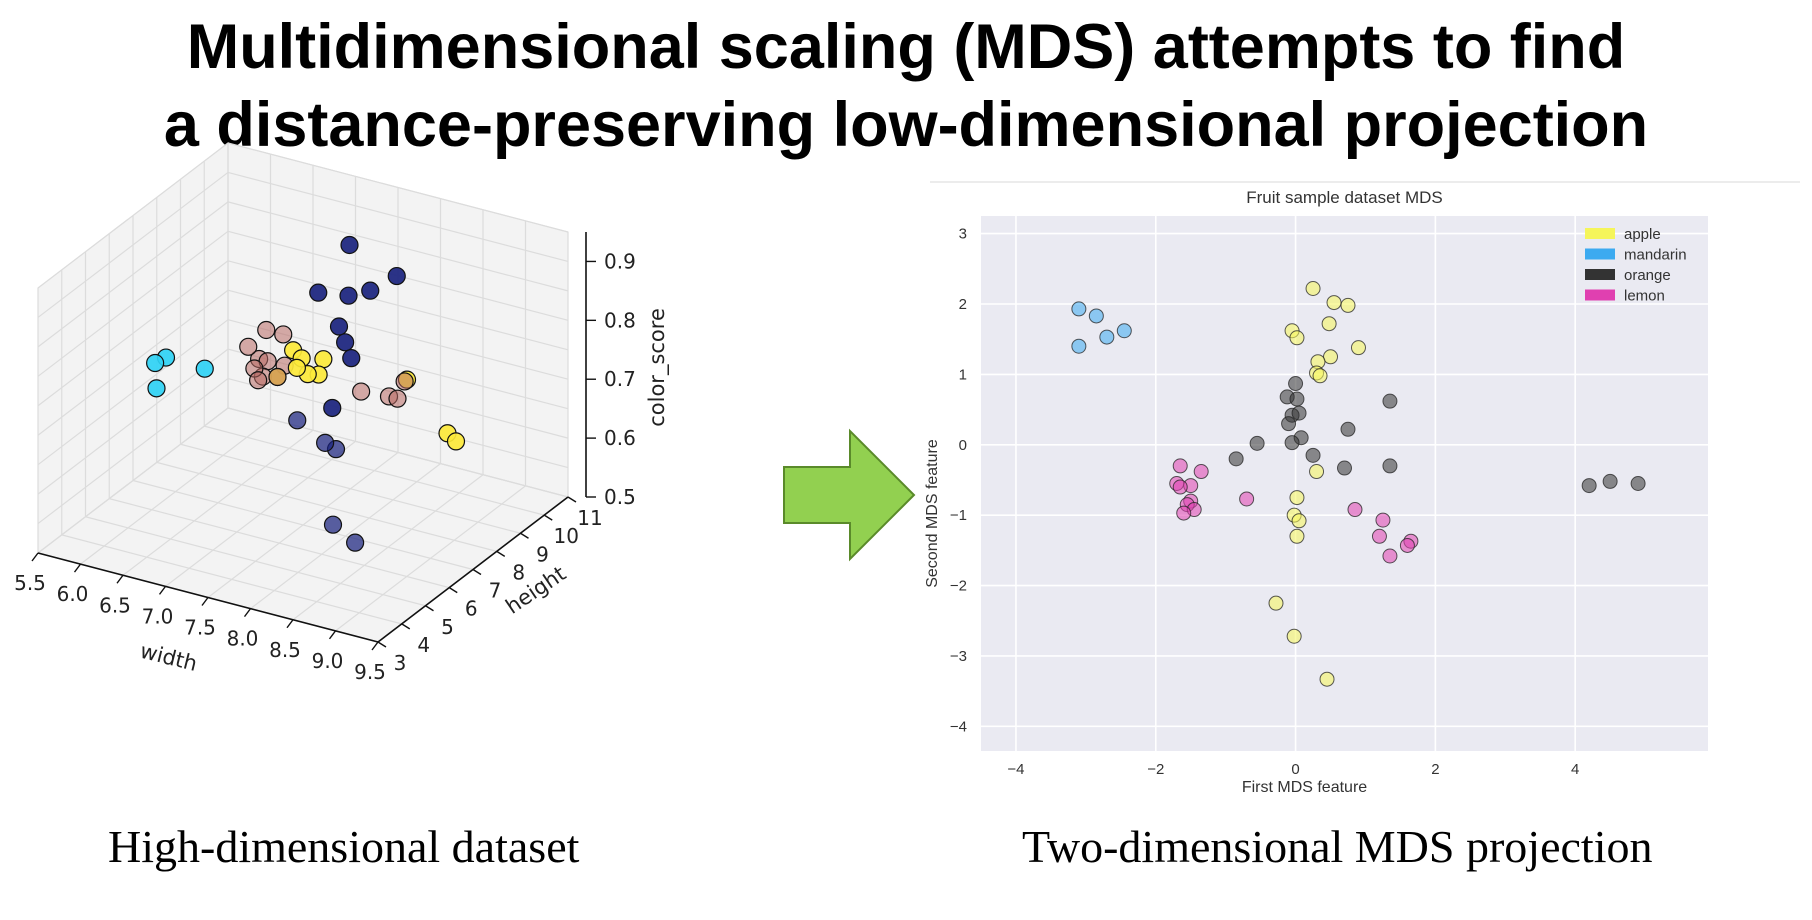  What do you see at coordinates (1344, 197) in the screenshot?
I see `chart-title: Fruit sample dataset MDS` at bounding box center [1344, 197].